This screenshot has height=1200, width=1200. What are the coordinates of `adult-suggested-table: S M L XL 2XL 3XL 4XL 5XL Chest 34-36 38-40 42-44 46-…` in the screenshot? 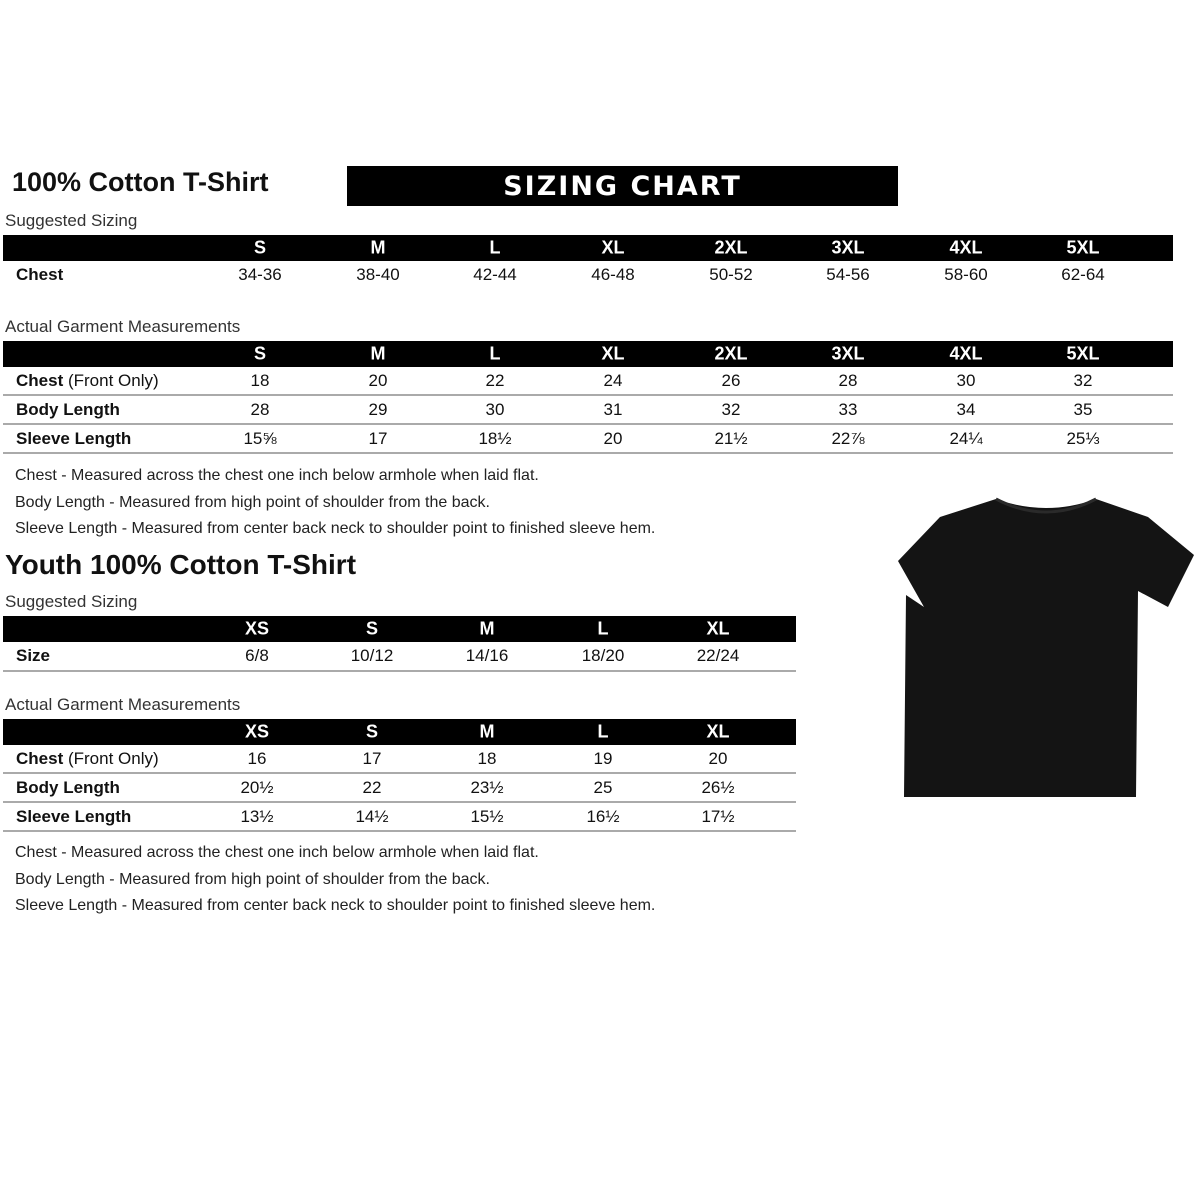 It's located at (588, 262).